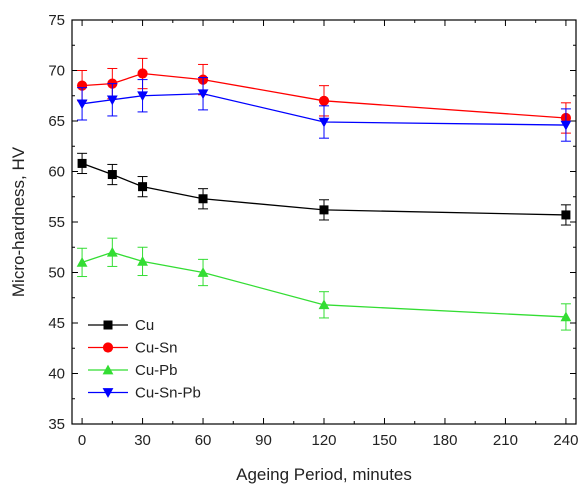 The width and height of the screenshot is (580, 489). Describe the element at coordinates (565, 440) in the screenshot. I see `x-tick-label: 240` at that location.